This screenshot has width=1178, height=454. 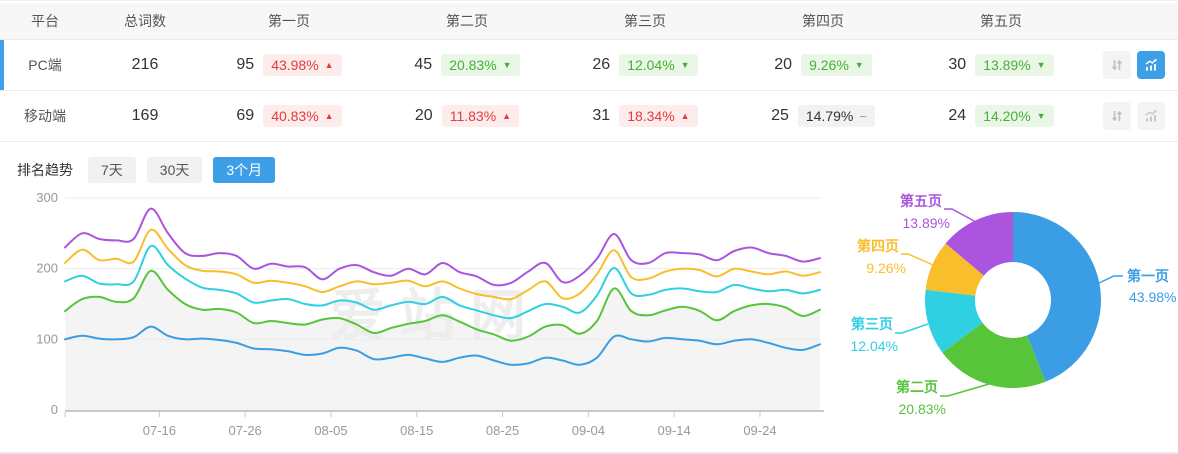 What do you see at coordinates (145, 64) in the screenshot?
I see `total-words-value: 216` at bounding box center [145, 64].